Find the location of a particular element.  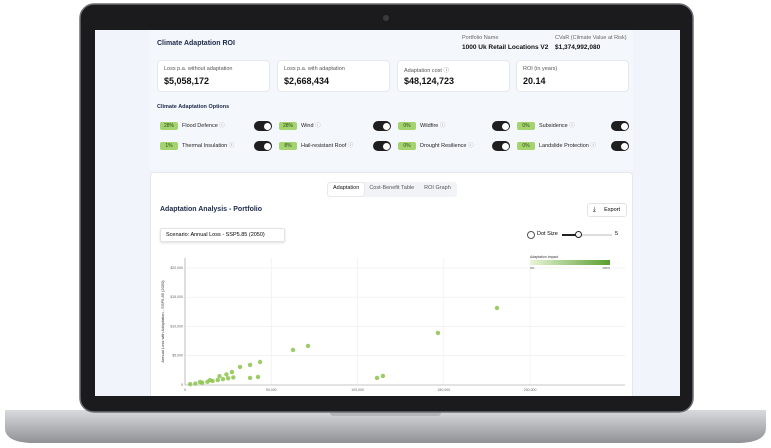

export-button: Export is located at coordinates (607, 210).